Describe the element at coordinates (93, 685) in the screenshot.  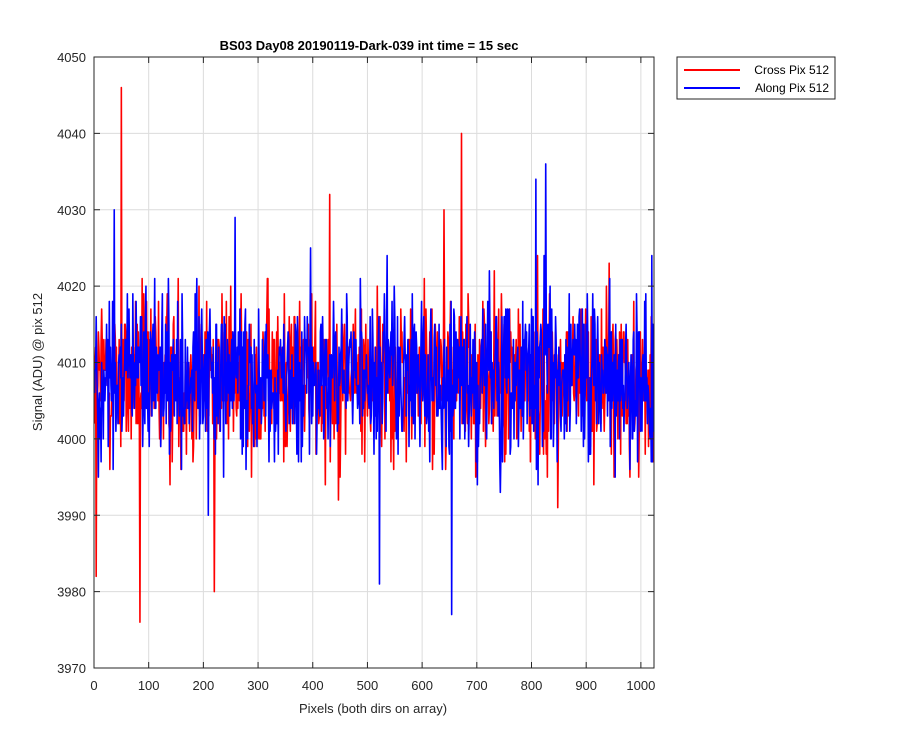
I see `x-tick-label: 0` at that location.